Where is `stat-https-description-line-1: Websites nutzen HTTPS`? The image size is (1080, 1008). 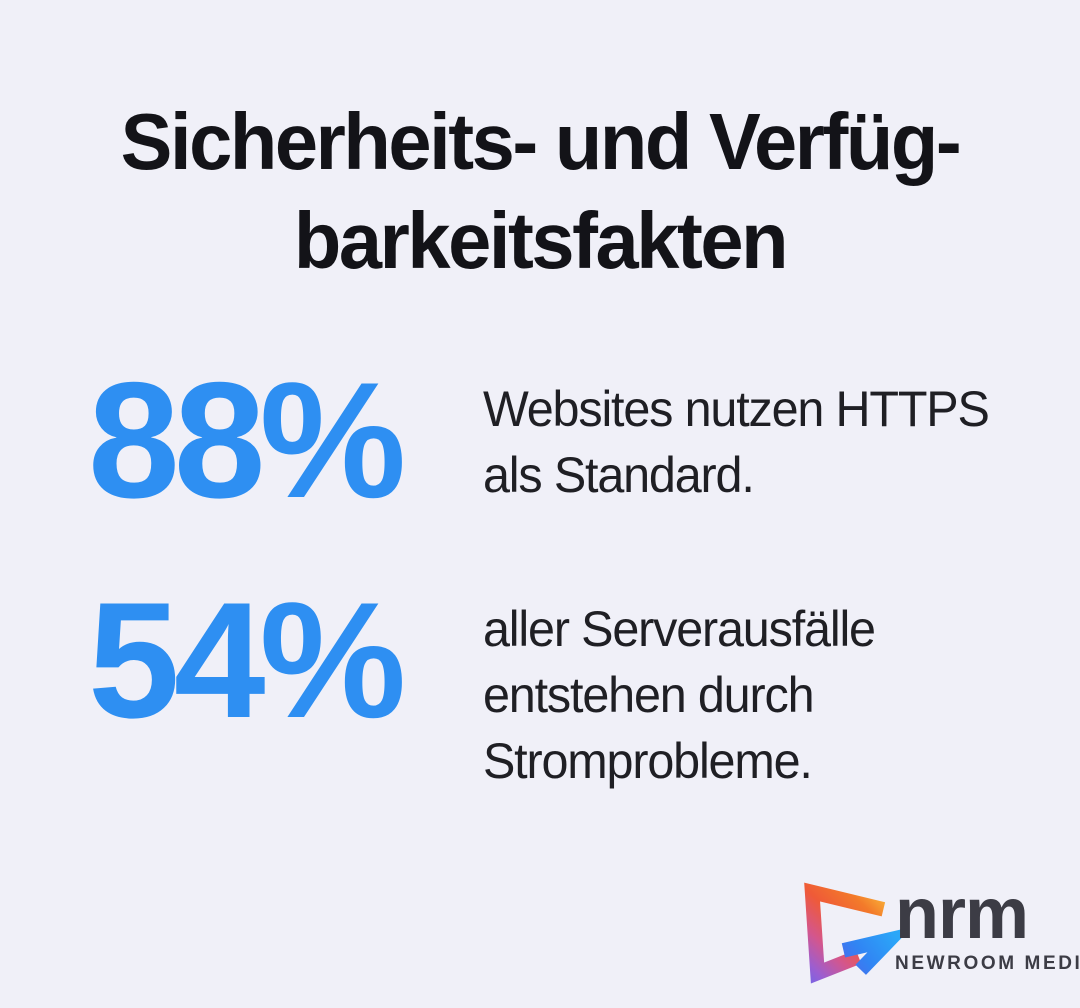 stat-https-description-line-1: Websites nutzen HTTPS is located at coordinates (736, 409).